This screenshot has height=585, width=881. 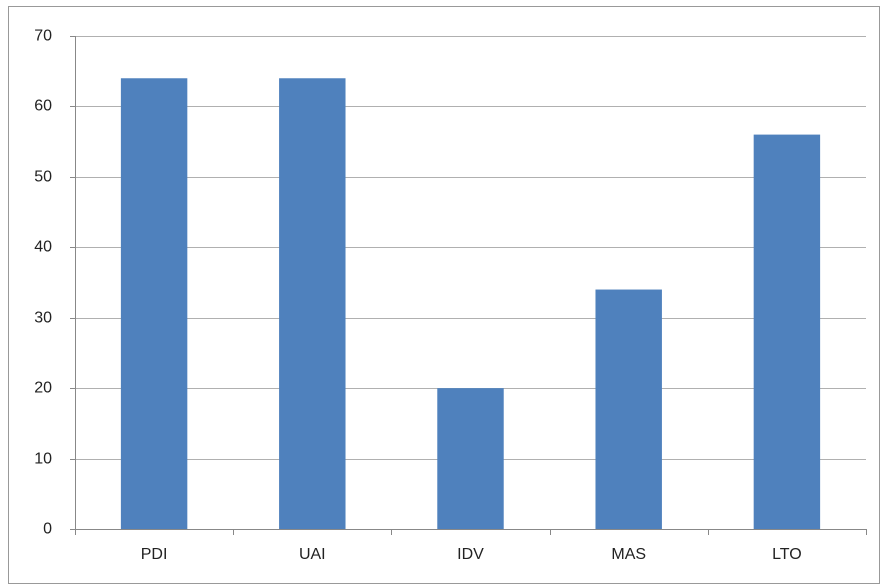 What do you see at coordinates (43, 388) in the screenshot?
I see `y-tick-label: 20` at bounding box center [43, 388].